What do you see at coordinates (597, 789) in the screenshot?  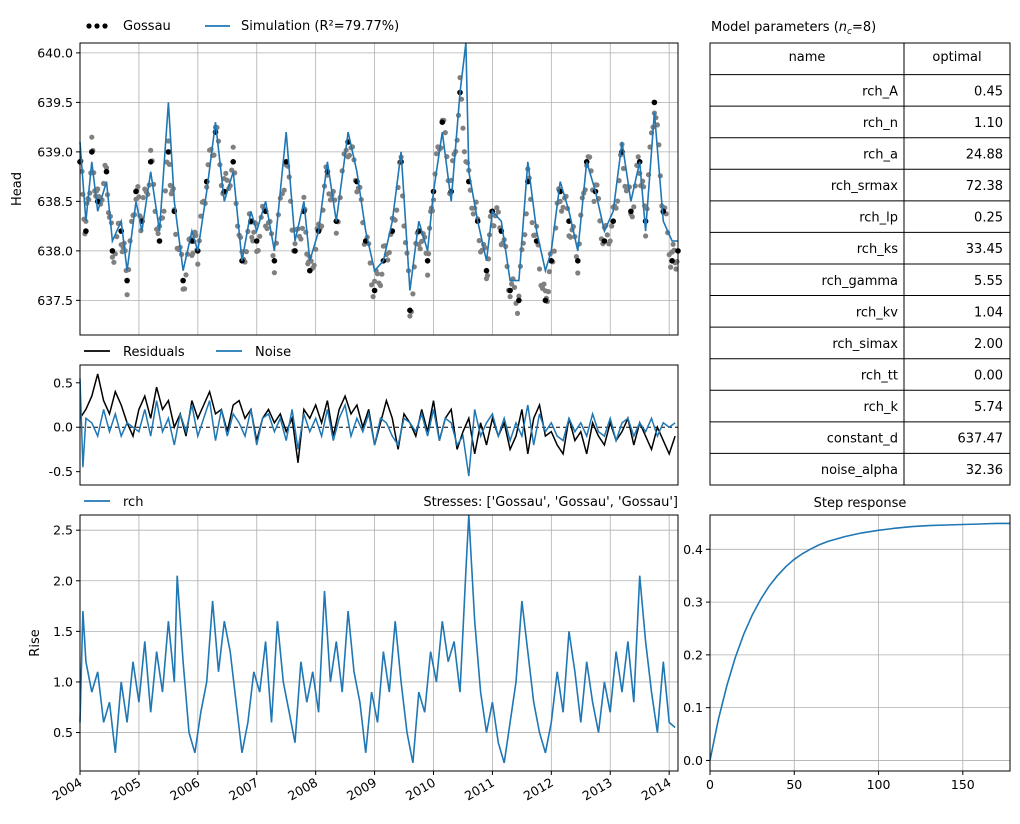 I see `year-tick-label: 2013` at bounding box center [597, 789].